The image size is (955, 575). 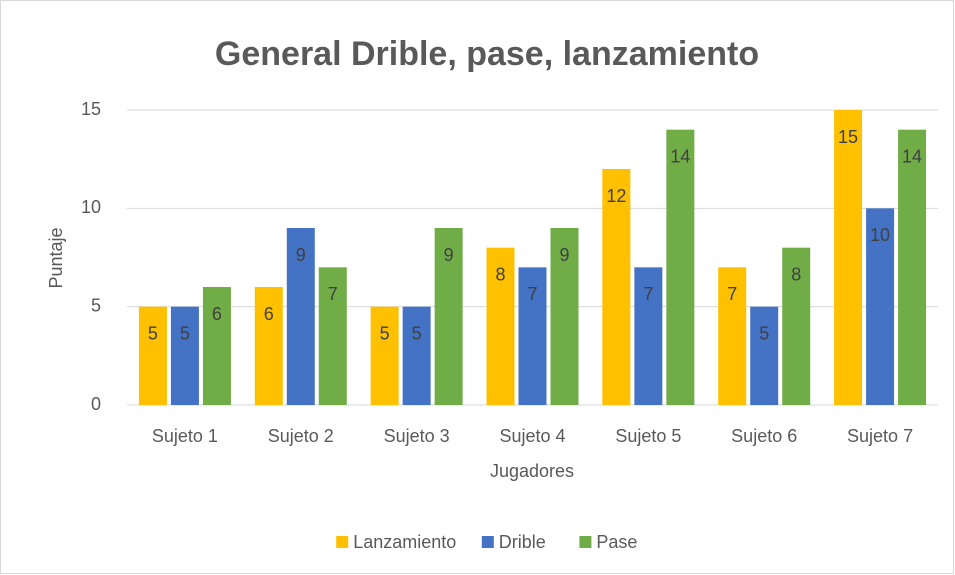 What do you see at coordinates (648, 436) in the screenshot?
I see `x-tick-label: Sujeto 5` at bounding box center [648, 436].